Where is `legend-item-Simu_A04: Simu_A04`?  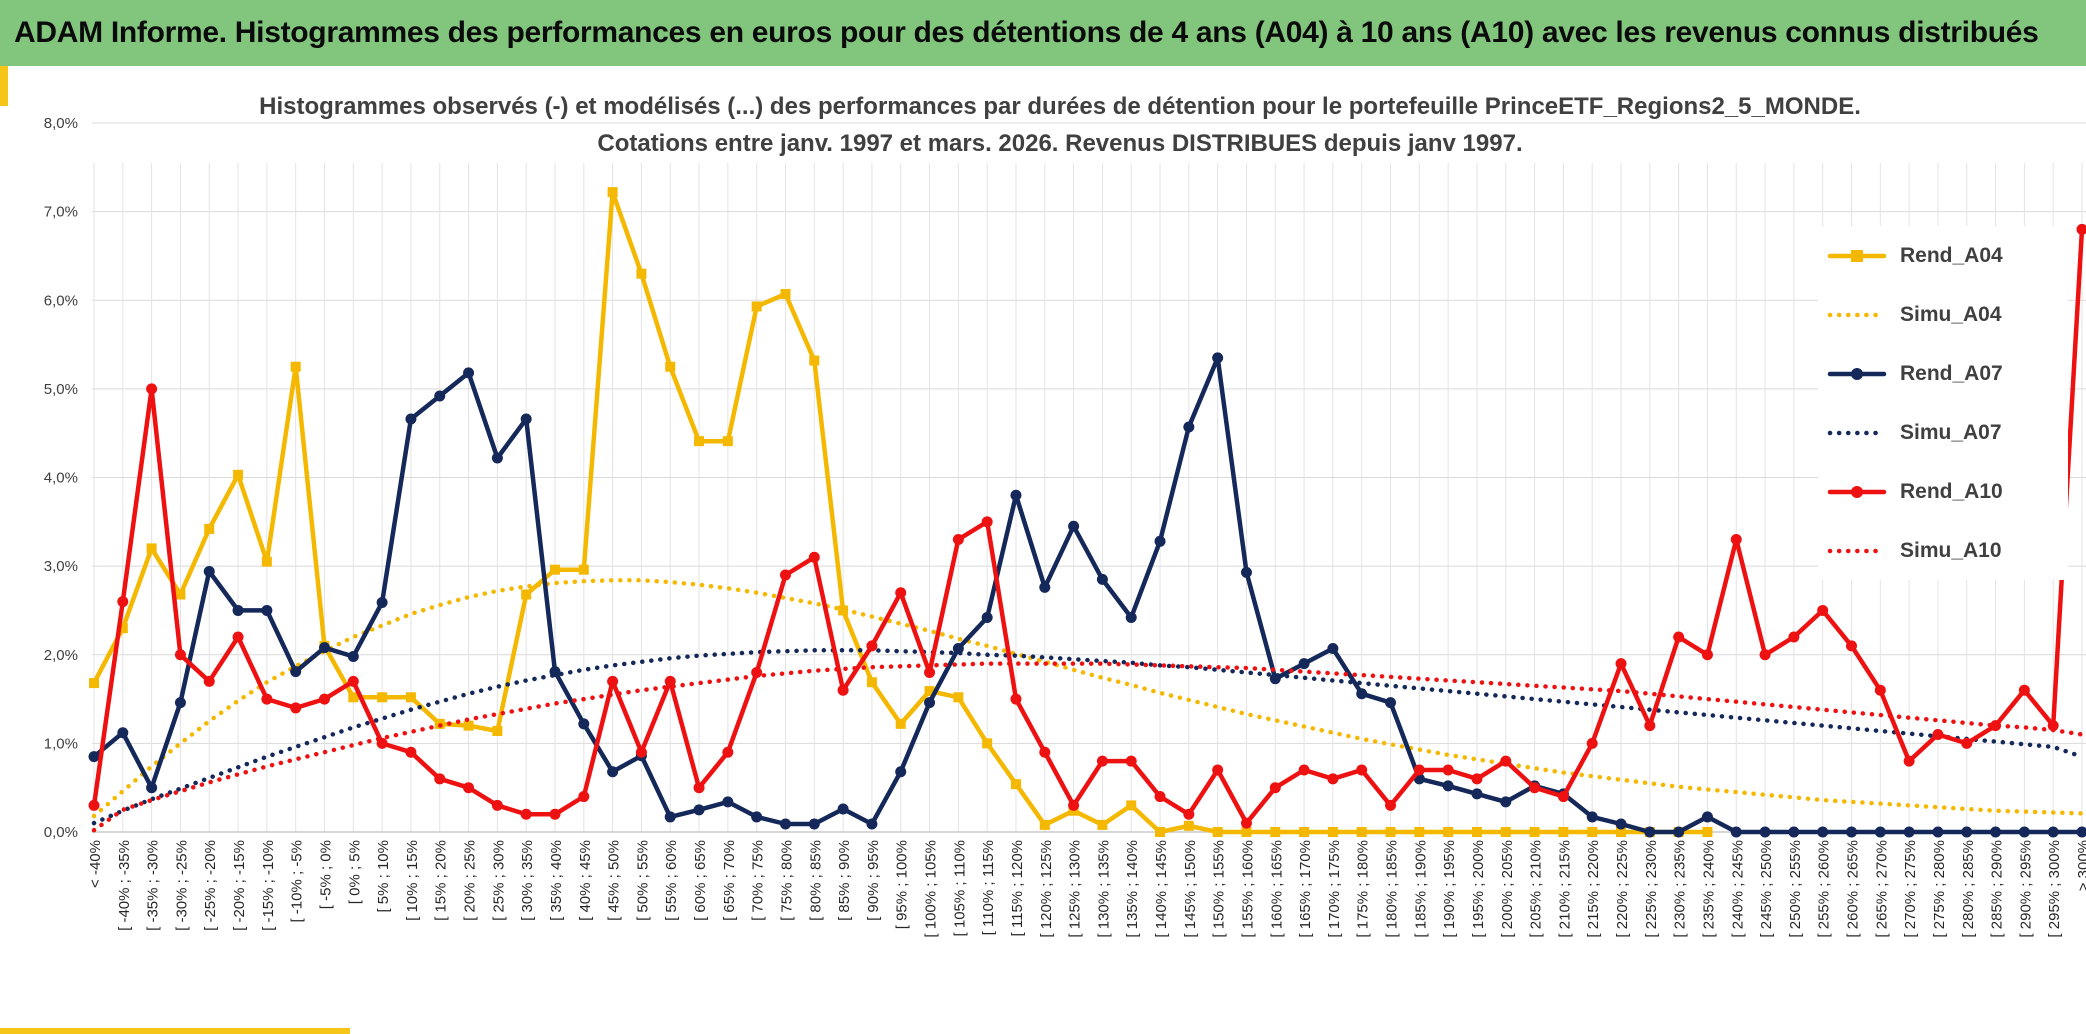 legend-item-Simu_A04: Simu_A04 is located at coordinates (1943, 314).